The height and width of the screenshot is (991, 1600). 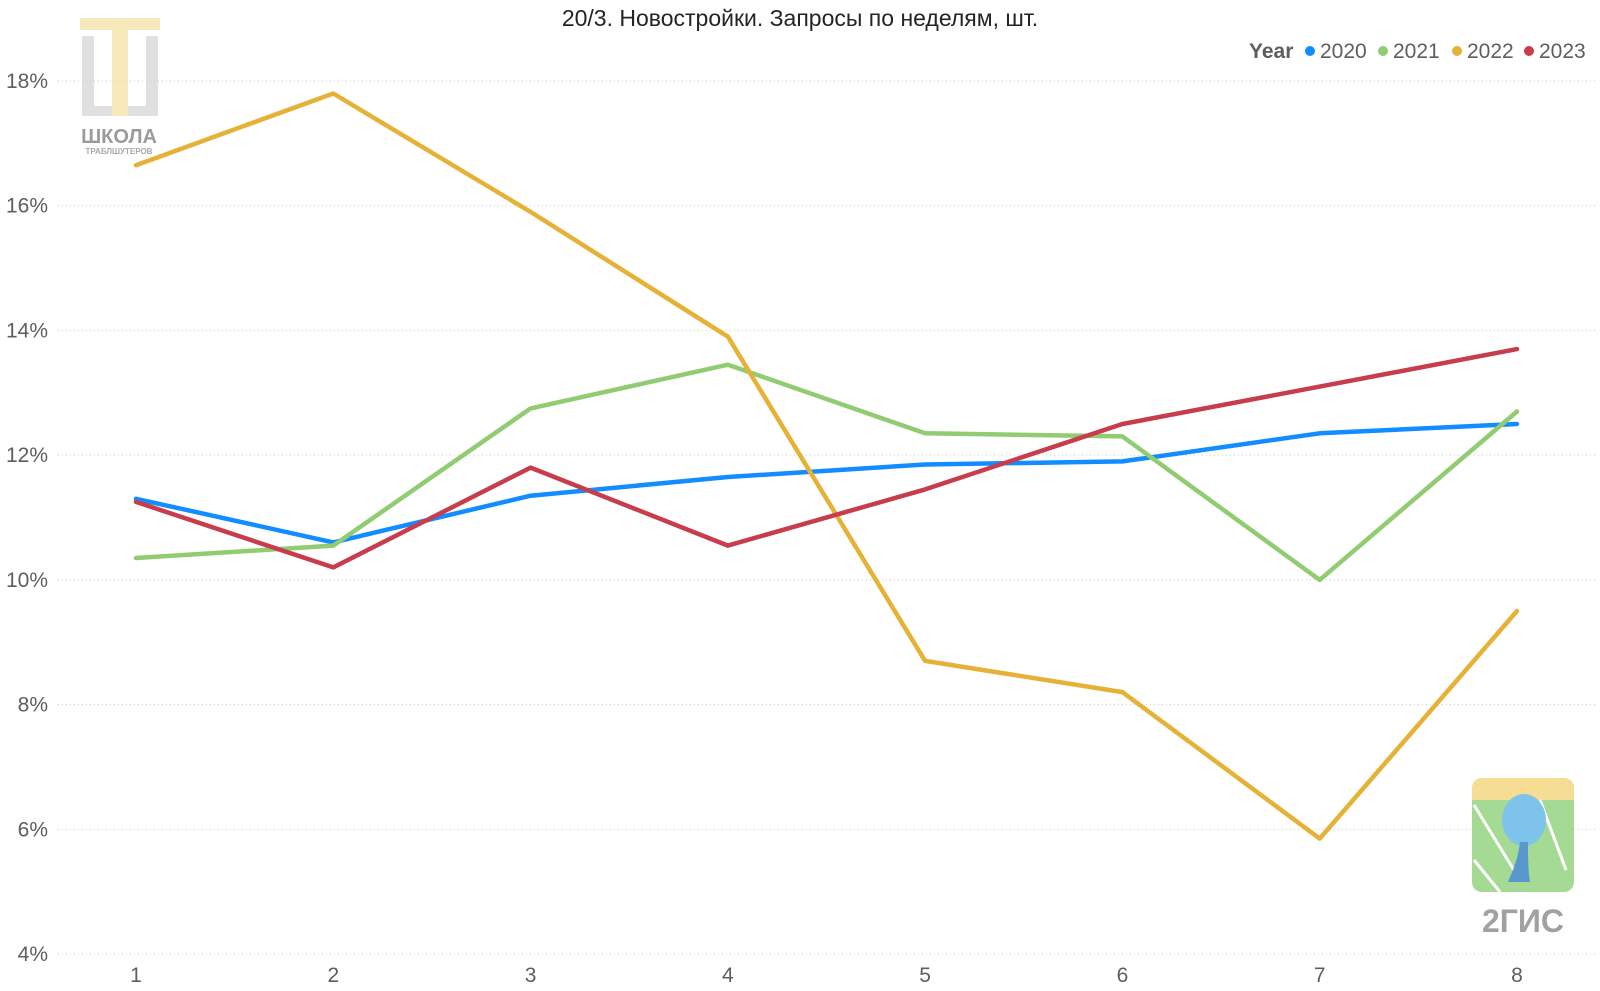 What do you see at coordinates (826, 975) in the screenshot?
I see `x-axis: 1 2 3 4 5 6 7 8` at bounding box center [826, 975].